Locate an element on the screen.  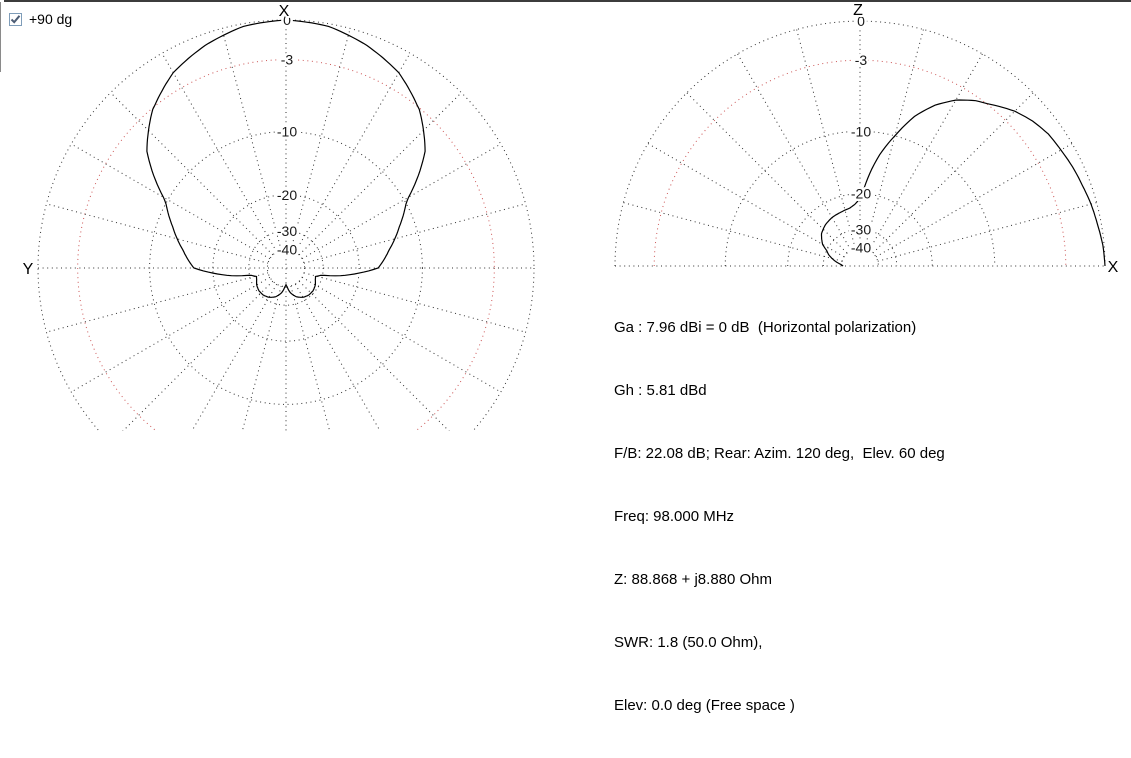
azimuth-pattern-ring--40db is located at coordinates (286, 268).